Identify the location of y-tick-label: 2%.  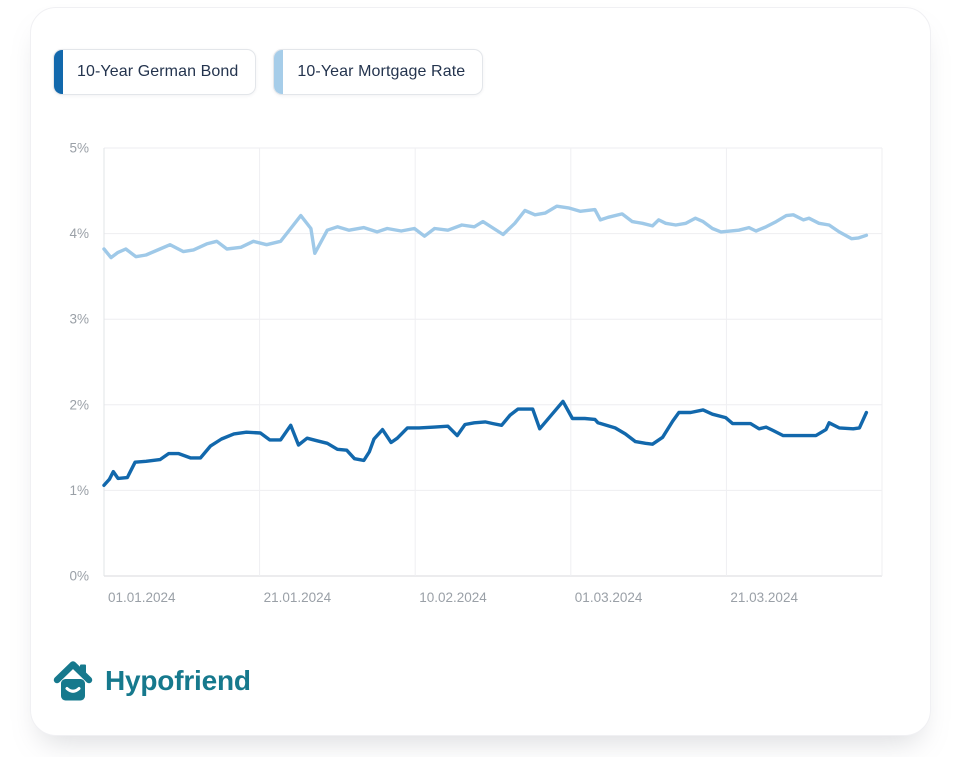
(79, 404).